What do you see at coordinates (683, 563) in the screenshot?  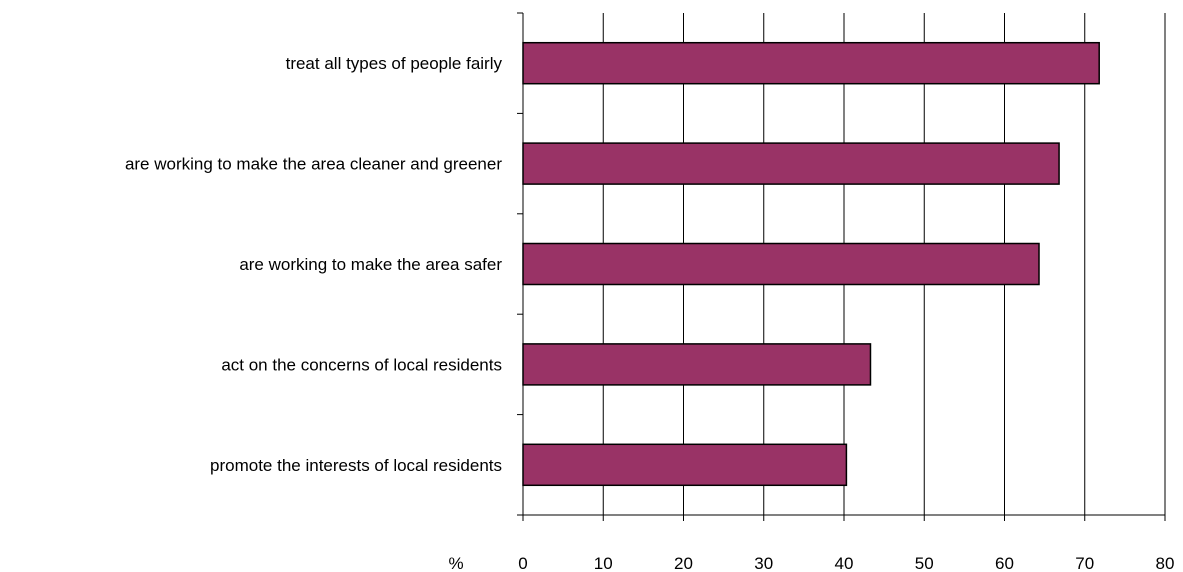 I see `x-tick-label: 20` at bounding box center [683, 563].